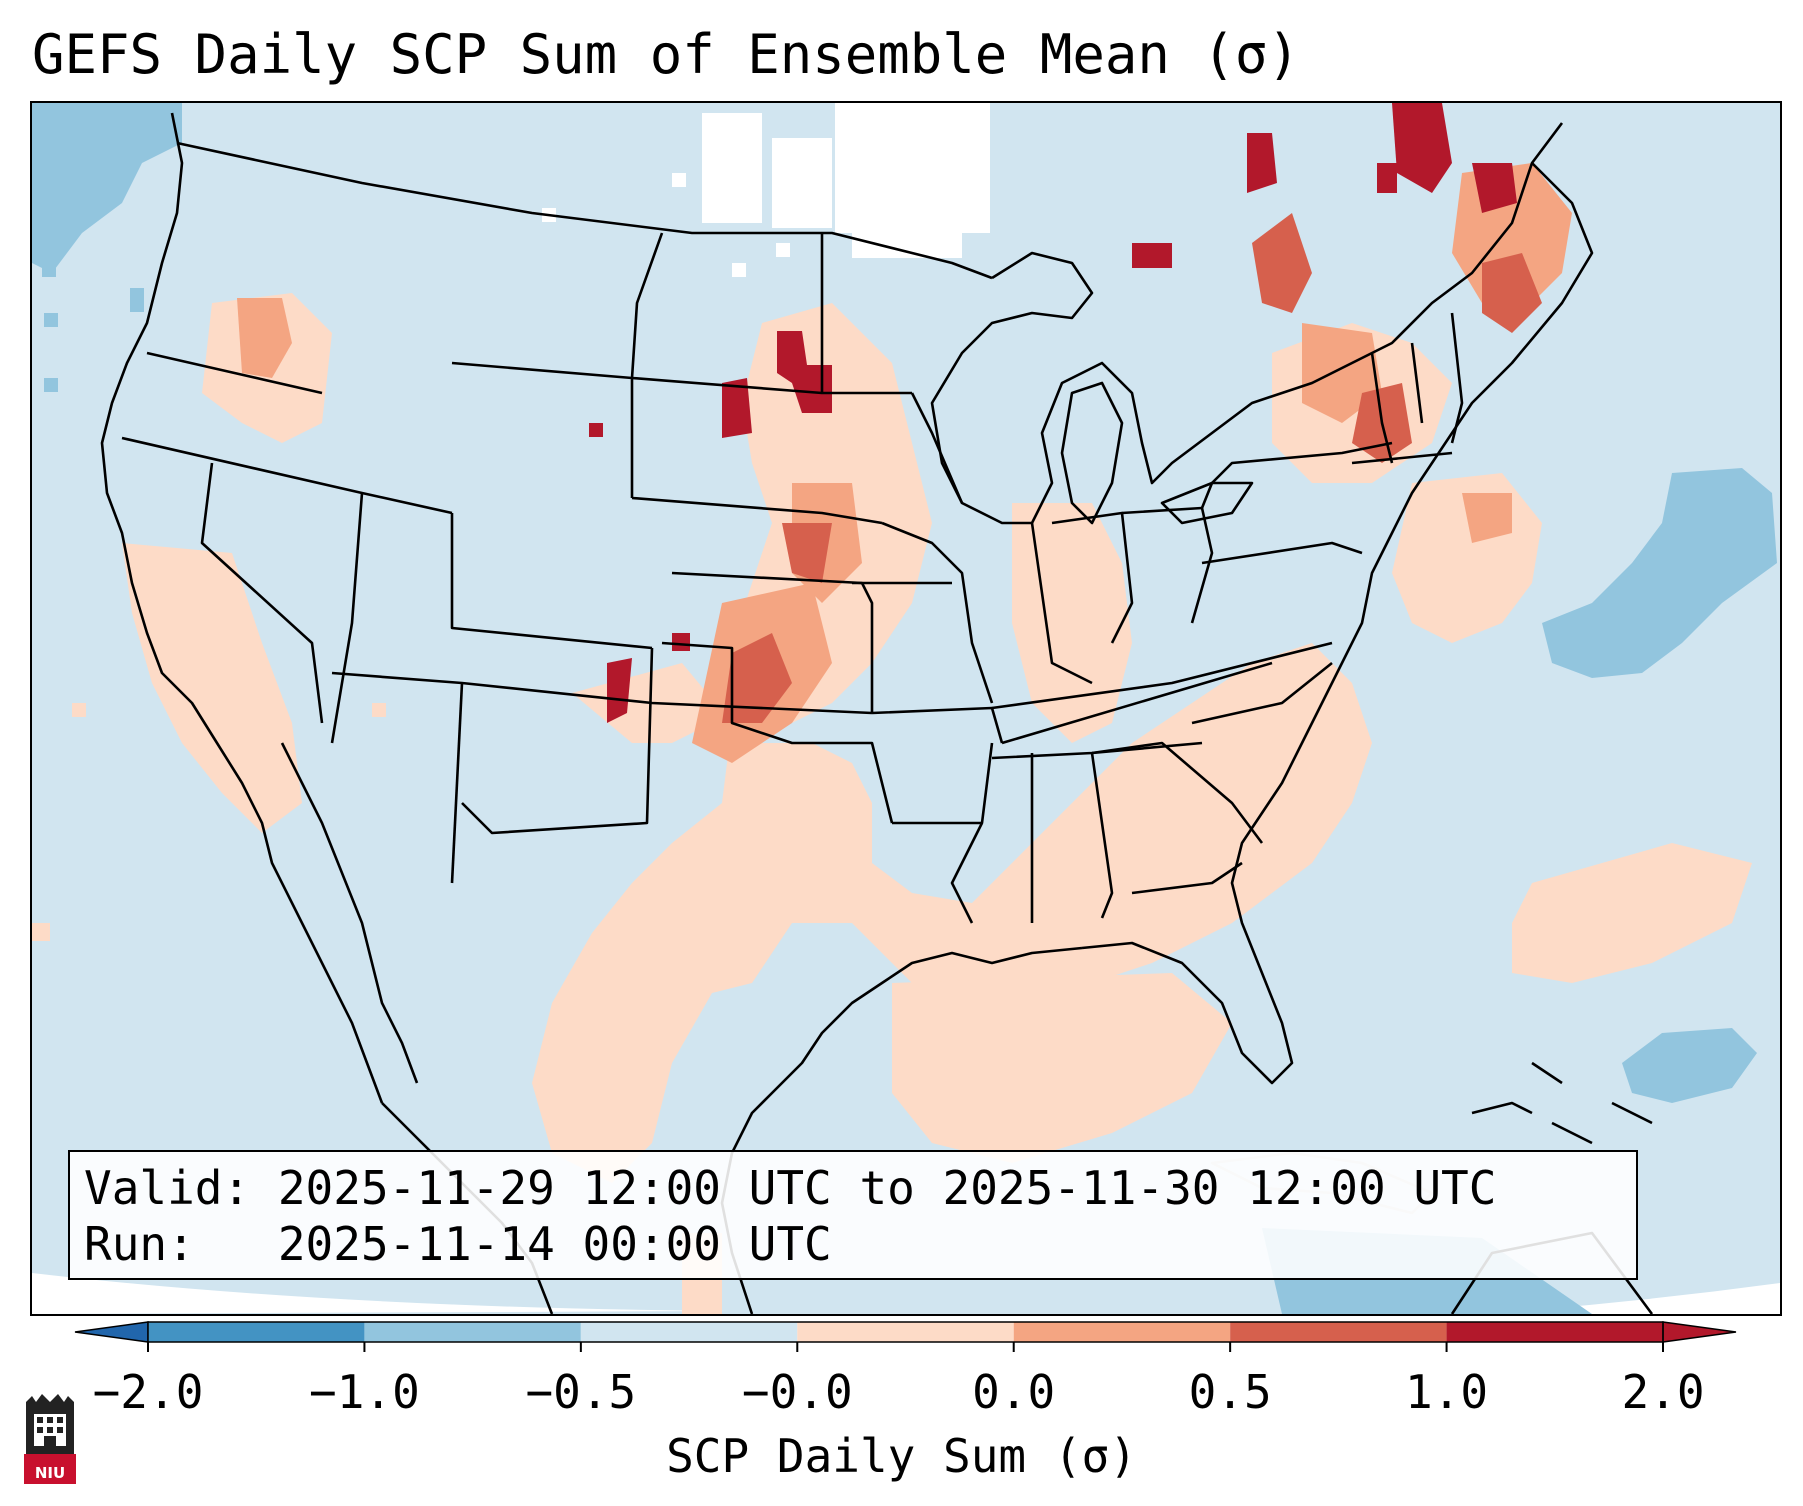 This screenshot has width=1803, height=1506. I want to click on colorbar-tick-label: −0.5, so click(581, 1392).